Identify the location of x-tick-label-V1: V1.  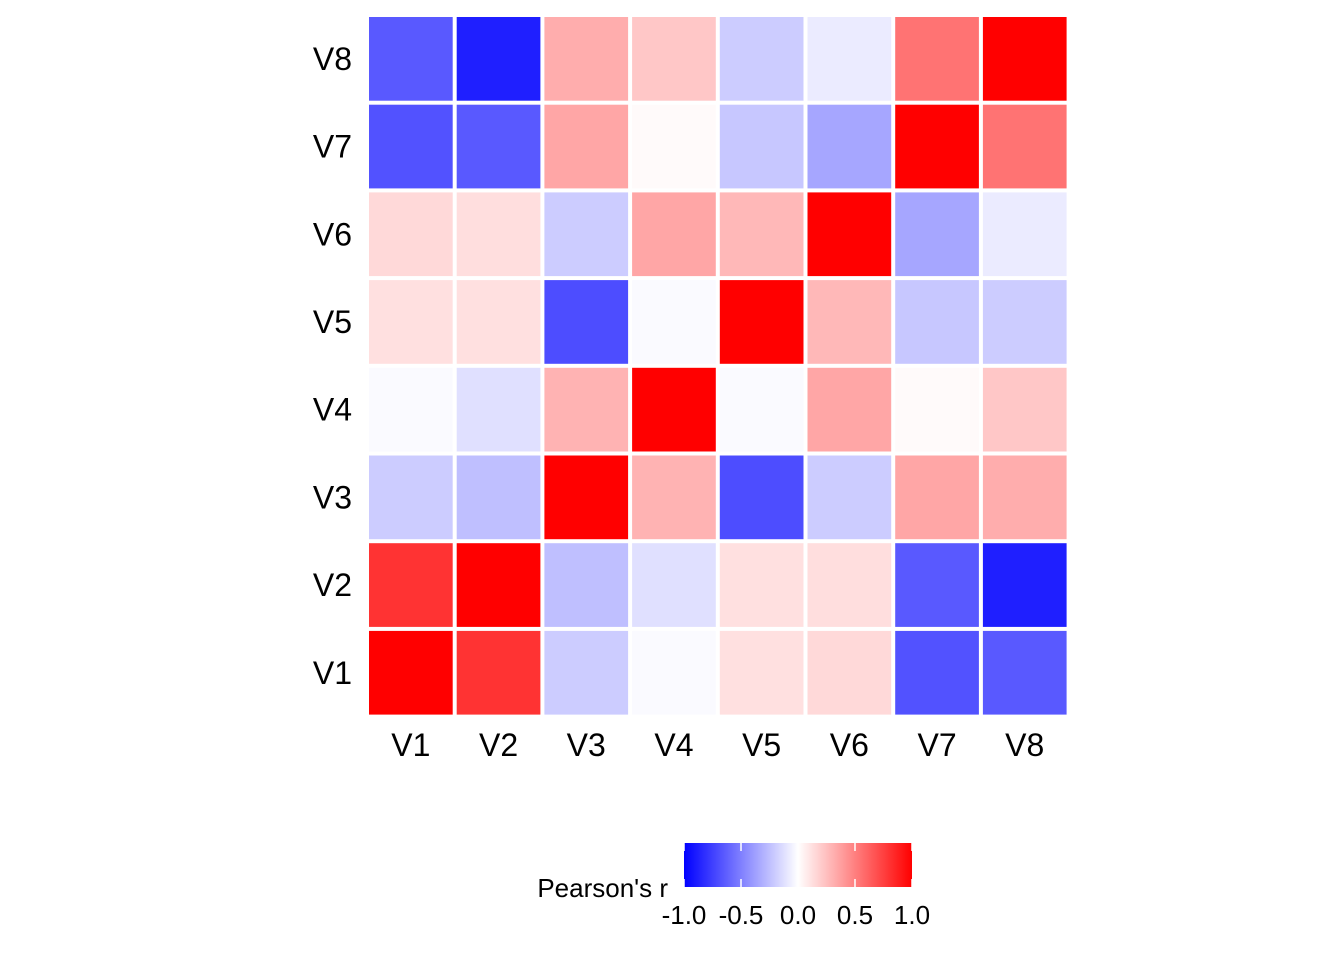
(410, 745).